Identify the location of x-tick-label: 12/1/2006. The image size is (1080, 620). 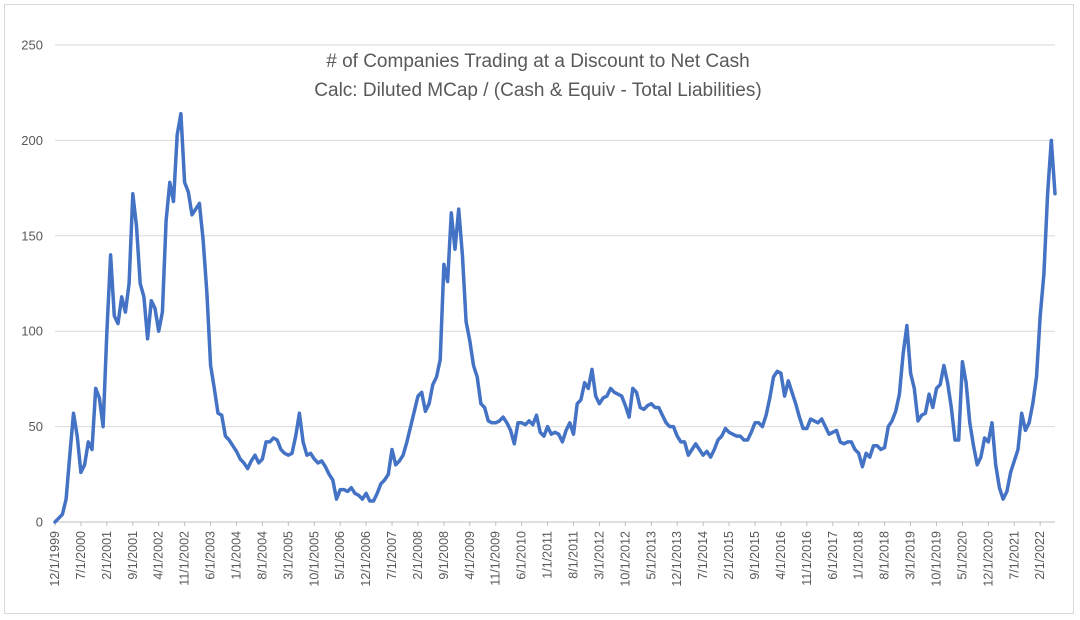
(366, 559).